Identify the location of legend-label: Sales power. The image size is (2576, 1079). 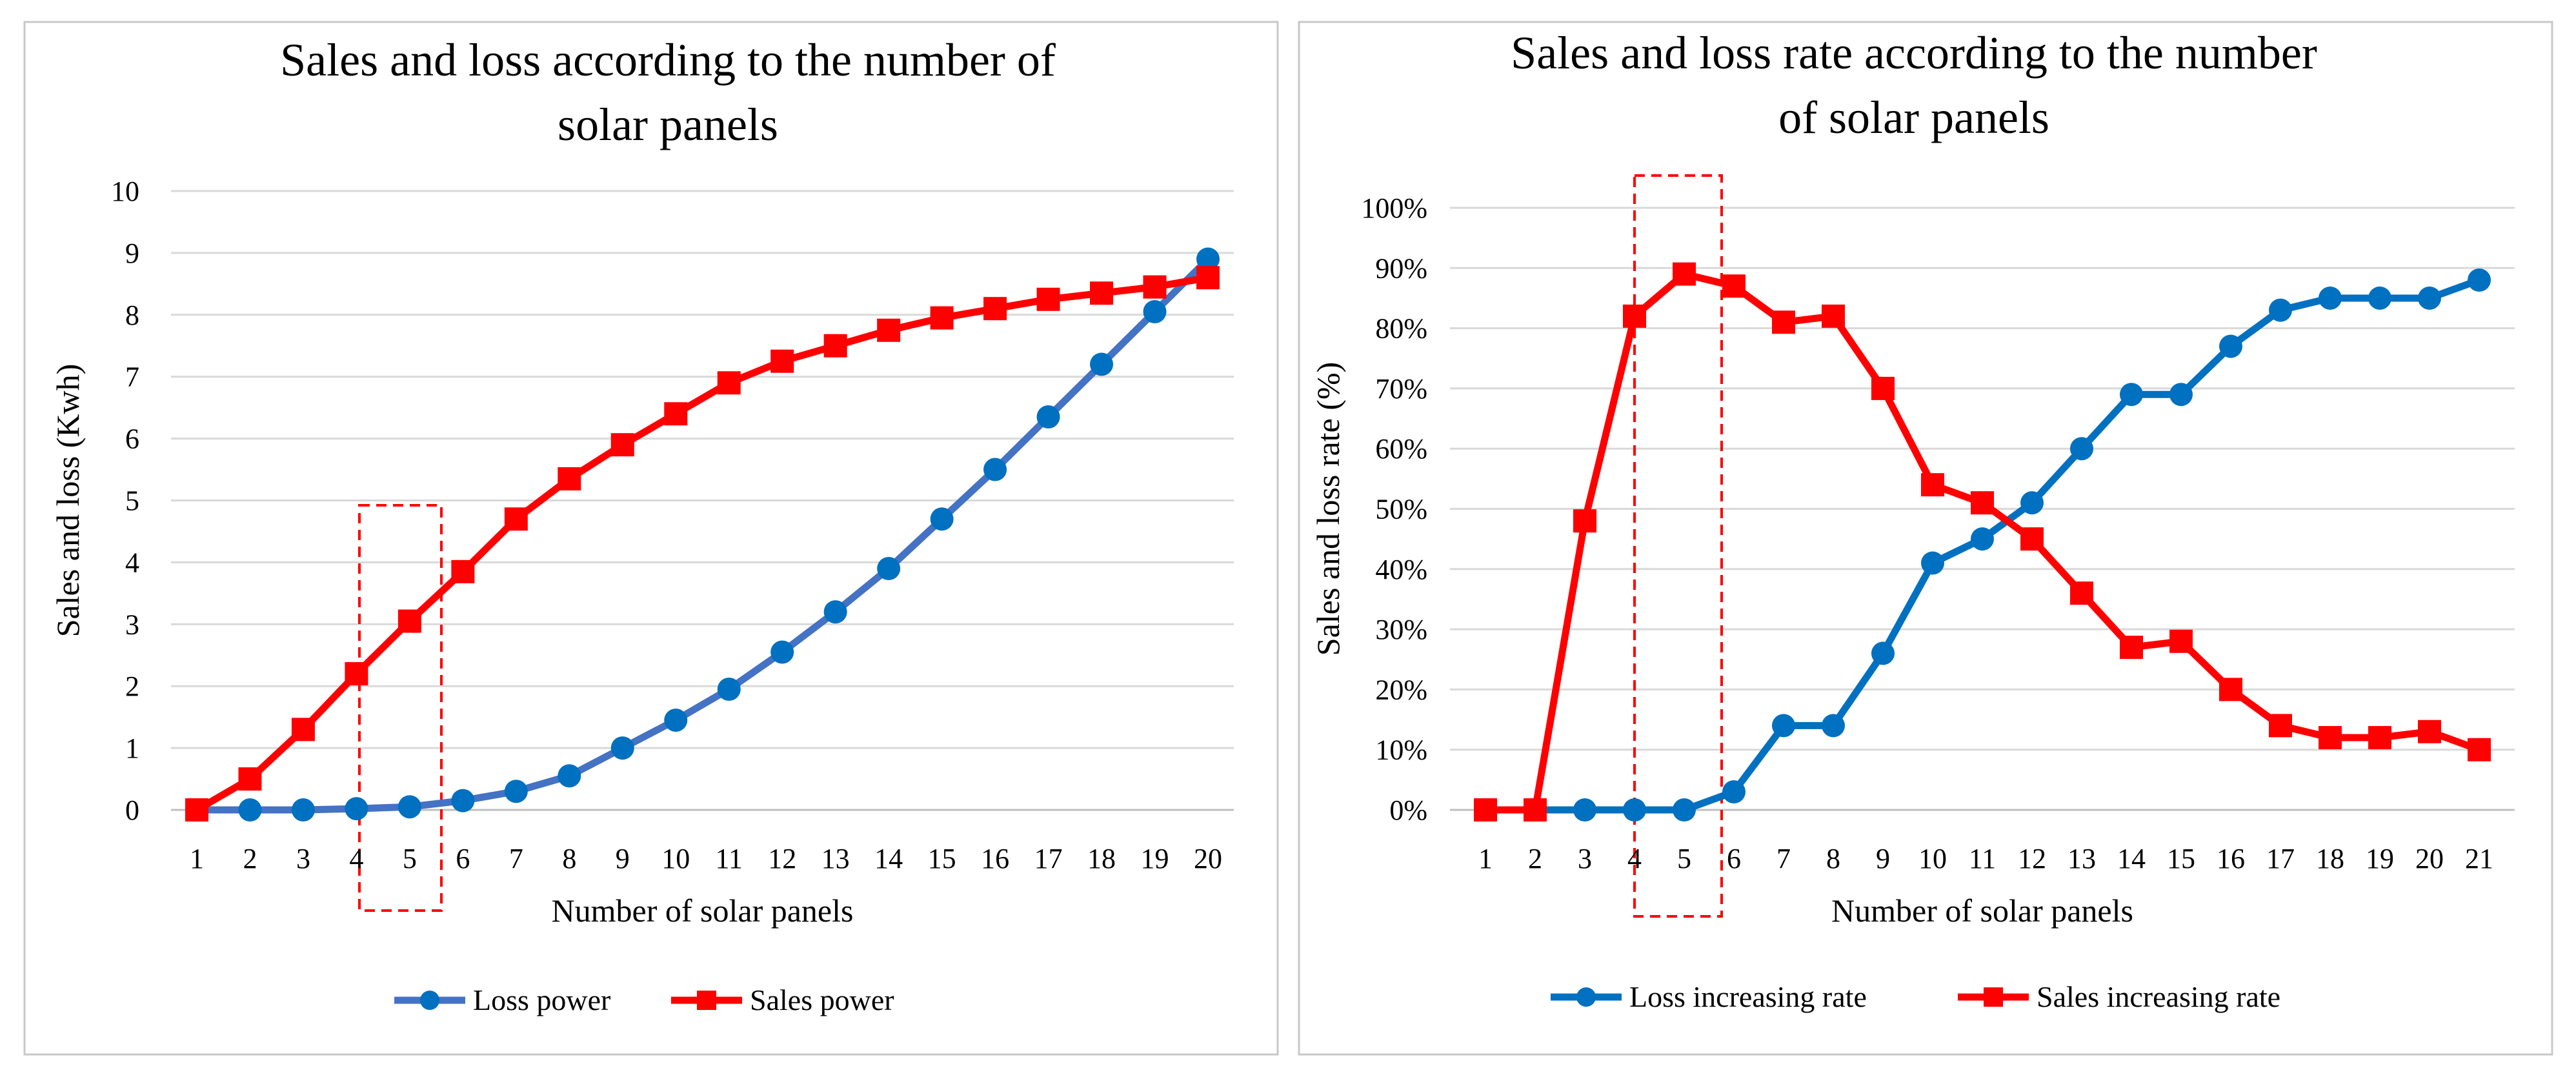
(822, 999).